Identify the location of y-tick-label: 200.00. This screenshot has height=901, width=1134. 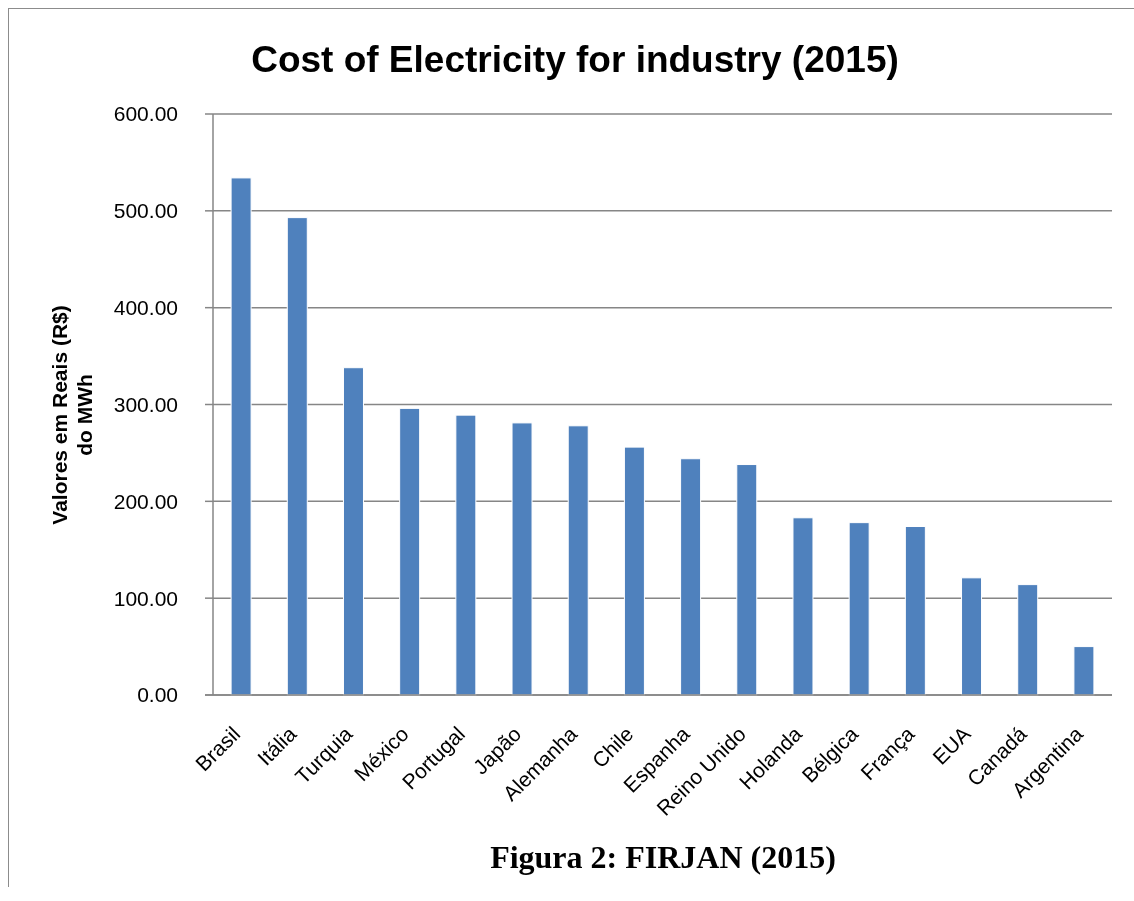
(145, 501).